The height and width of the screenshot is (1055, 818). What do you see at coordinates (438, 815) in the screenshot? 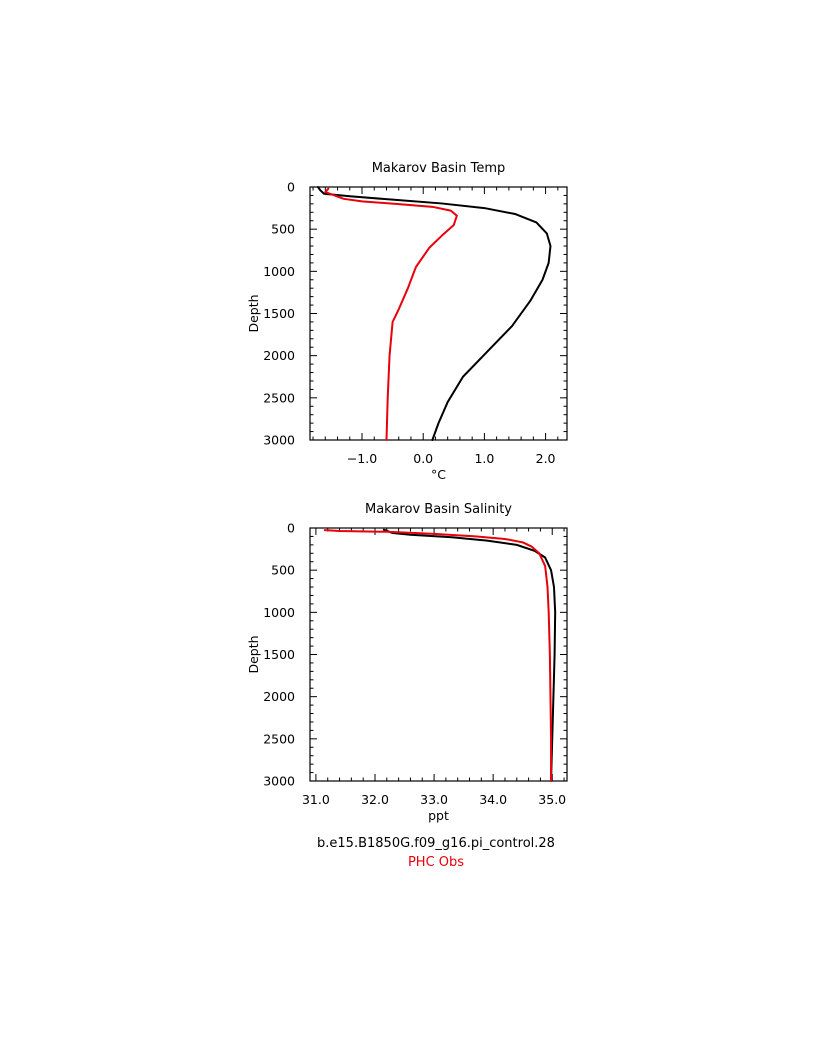
I see `x-axis-label: ppt` at bounding box center [438, 815].